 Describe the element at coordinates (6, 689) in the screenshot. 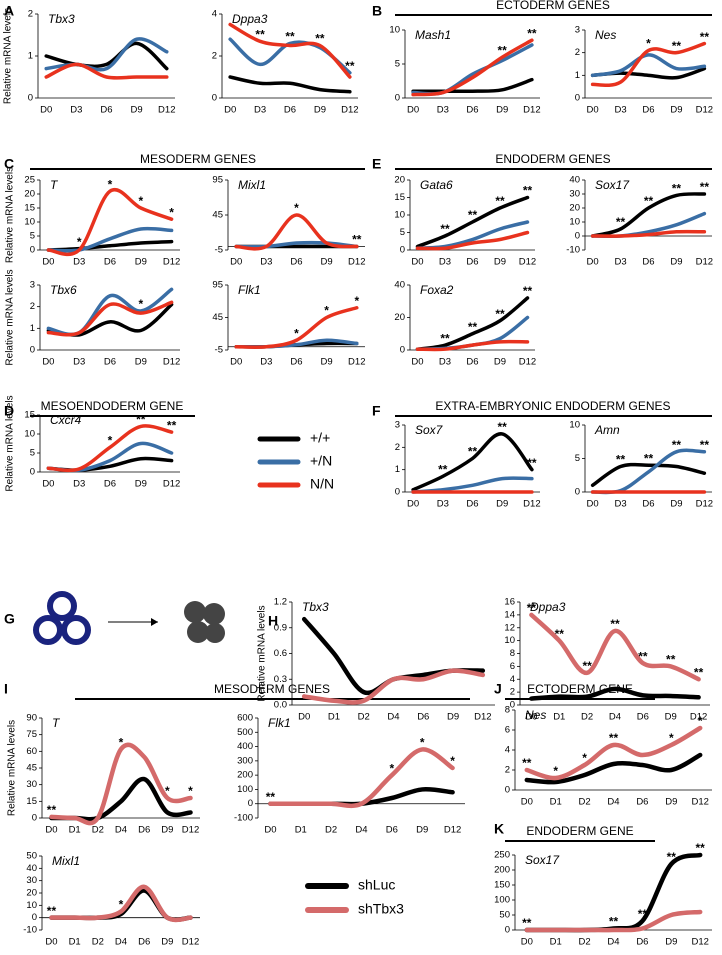

I see `panel-letter: I` at that location.